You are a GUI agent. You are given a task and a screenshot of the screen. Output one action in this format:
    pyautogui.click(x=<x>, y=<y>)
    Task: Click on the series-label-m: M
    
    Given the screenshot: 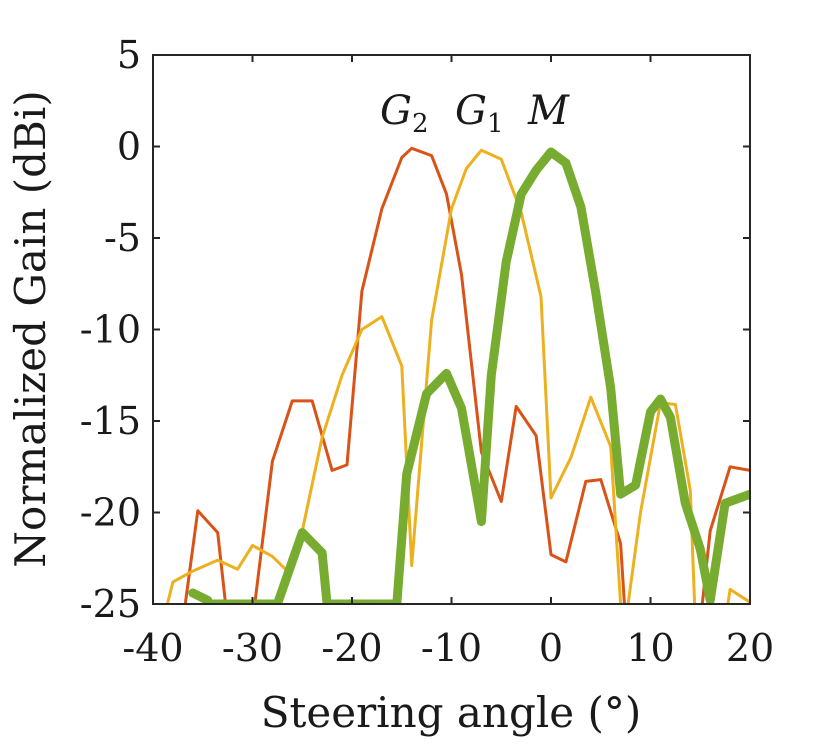 What is the action you would take?
    pyautogui.click(x=548, y=111)
    